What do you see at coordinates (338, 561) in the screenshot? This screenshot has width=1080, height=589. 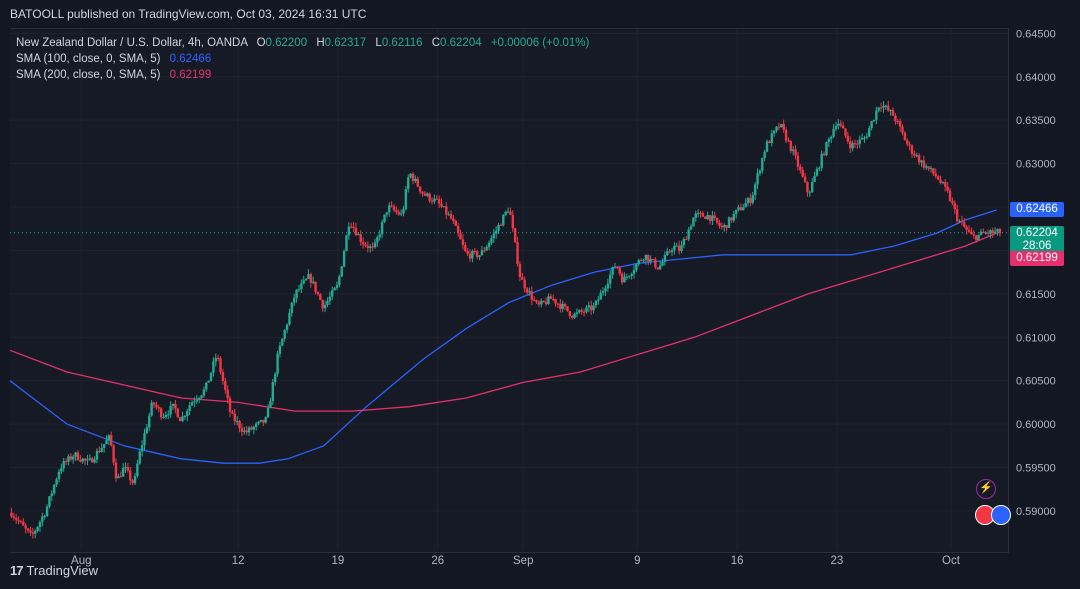 I see `time-tick-label: 19` at bounding box center [338, 561].